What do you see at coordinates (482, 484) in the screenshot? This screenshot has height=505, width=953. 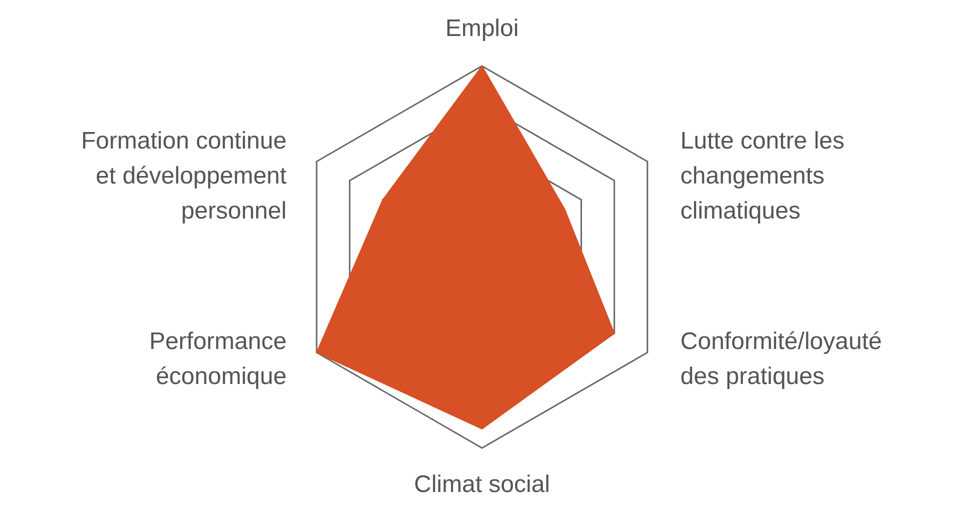 I see `spoke-label: Climat social` at bounding box center [482, 484].